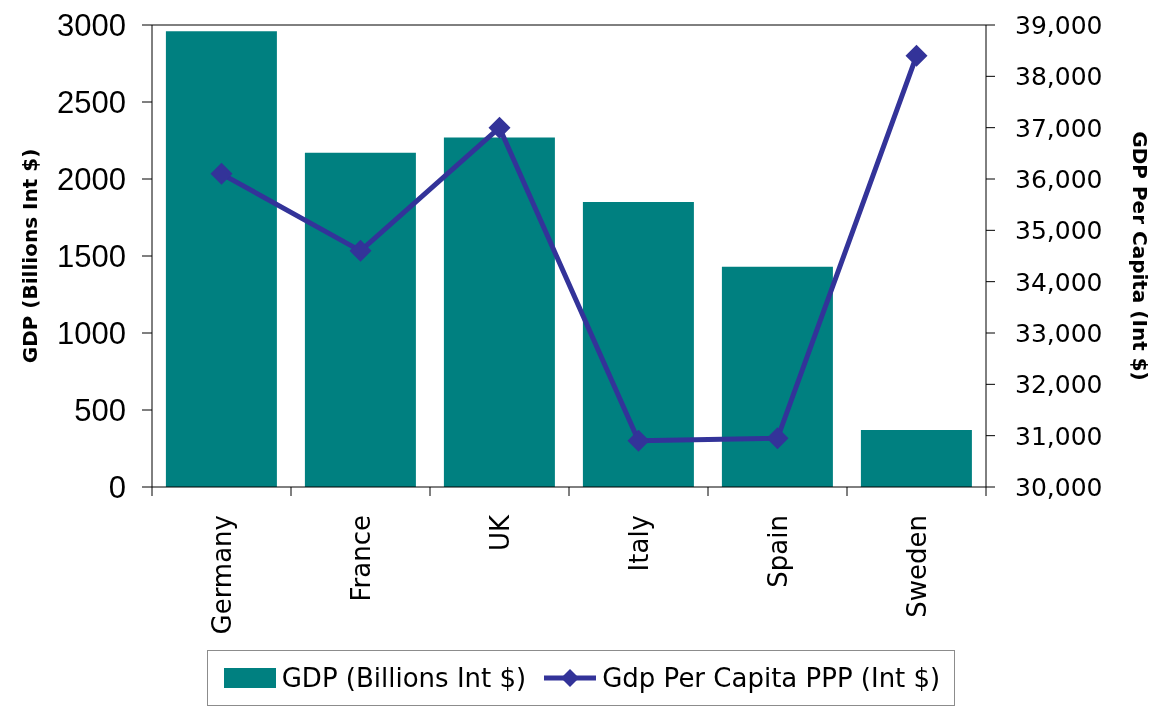  What do you see at coordinates (1059, 487) in the screenshot?
I see `y2-tick-label: 30,000` at bounding box center [1059, 487].